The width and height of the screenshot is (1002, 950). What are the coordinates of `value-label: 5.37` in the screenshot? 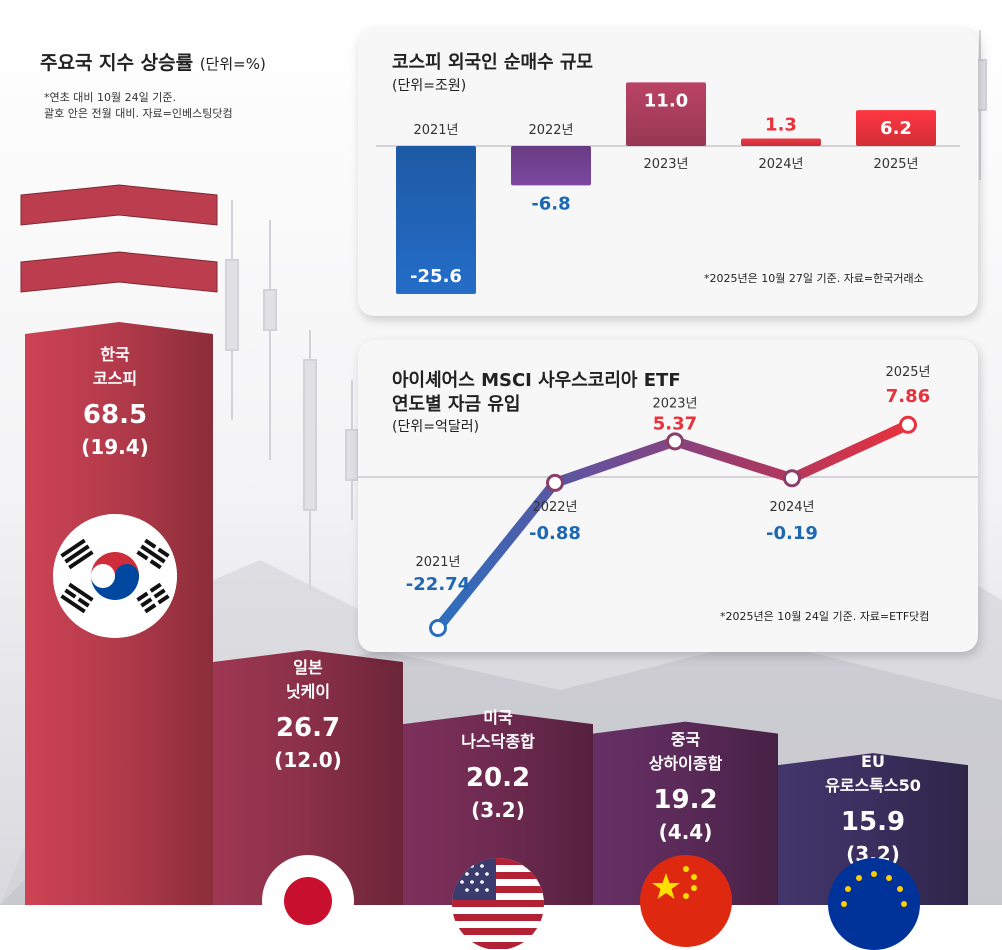 It's located at (675, 423).